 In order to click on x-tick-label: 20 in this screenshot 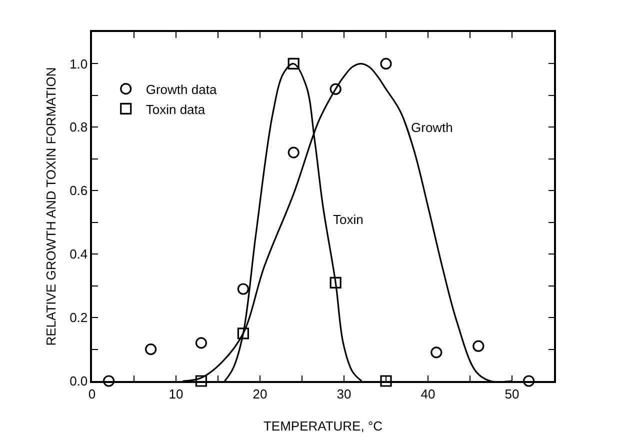, I will do `click(260, 394)`.